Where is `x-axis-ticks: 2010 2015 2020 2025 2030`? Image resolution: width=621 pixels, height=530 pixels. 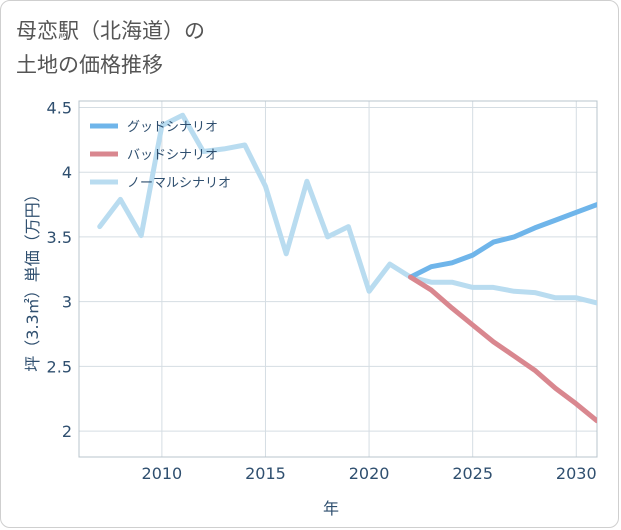 x-axis-ticks: 2010 2015 2020 2025 2030 is located at coordinates (369, 473).